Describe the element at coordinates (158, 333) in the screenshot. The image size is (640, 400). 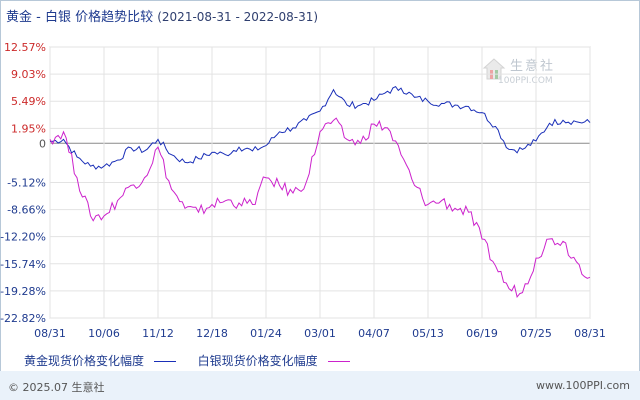
I see `x-tick-label: 11/12` at that location.